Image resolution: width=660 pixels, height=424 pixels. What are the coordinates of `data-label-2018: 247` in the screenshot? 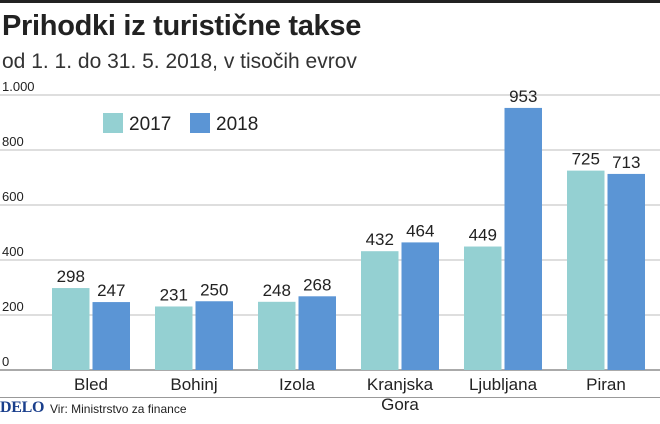 It's located at (111, 290).